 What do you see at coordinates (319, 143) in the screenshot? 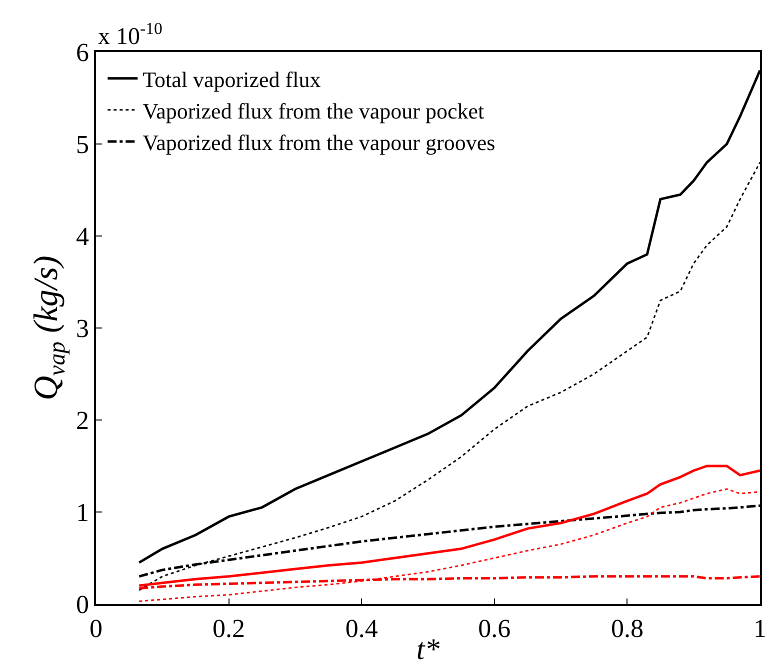
I see `legend-label: Vaporized flux from the vapour grooves` at bounding box center [319, 143].